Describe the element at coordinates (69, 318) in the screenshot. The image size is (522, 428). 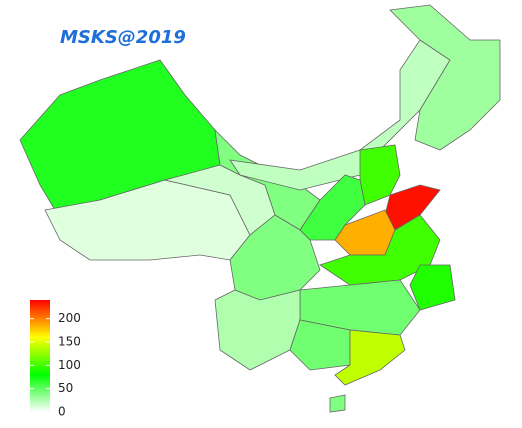
I see `tick-label: 200` at that location.